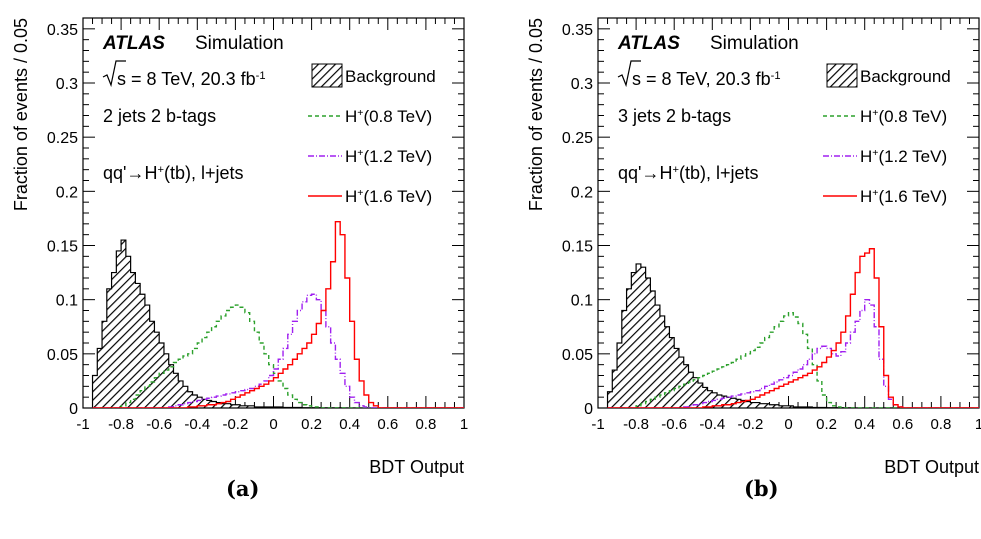 The width and height of the screenshot is (981, 539). What do you see at coordinates (159, 116) in the screenshot?
I see `category-label: 2 jets 2 b-tags` at bounding box center [159, 116].